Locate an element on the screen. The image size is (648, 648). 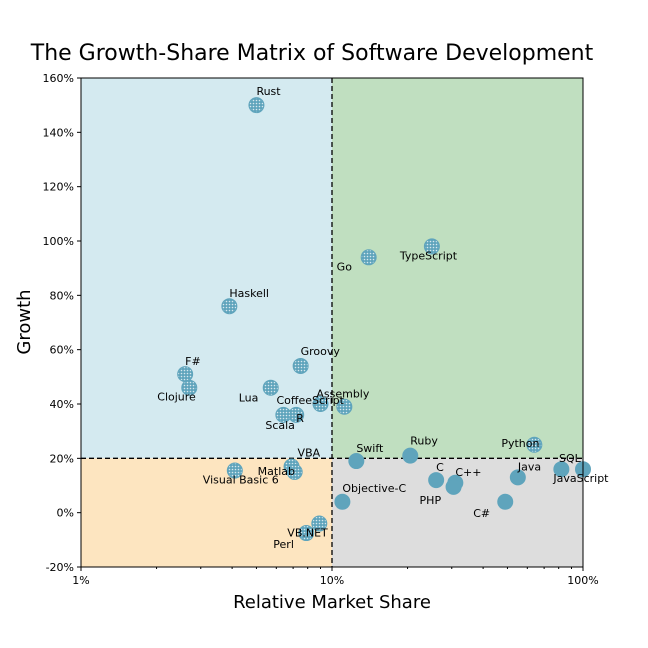
point-php is located at coordinates (453, 486).